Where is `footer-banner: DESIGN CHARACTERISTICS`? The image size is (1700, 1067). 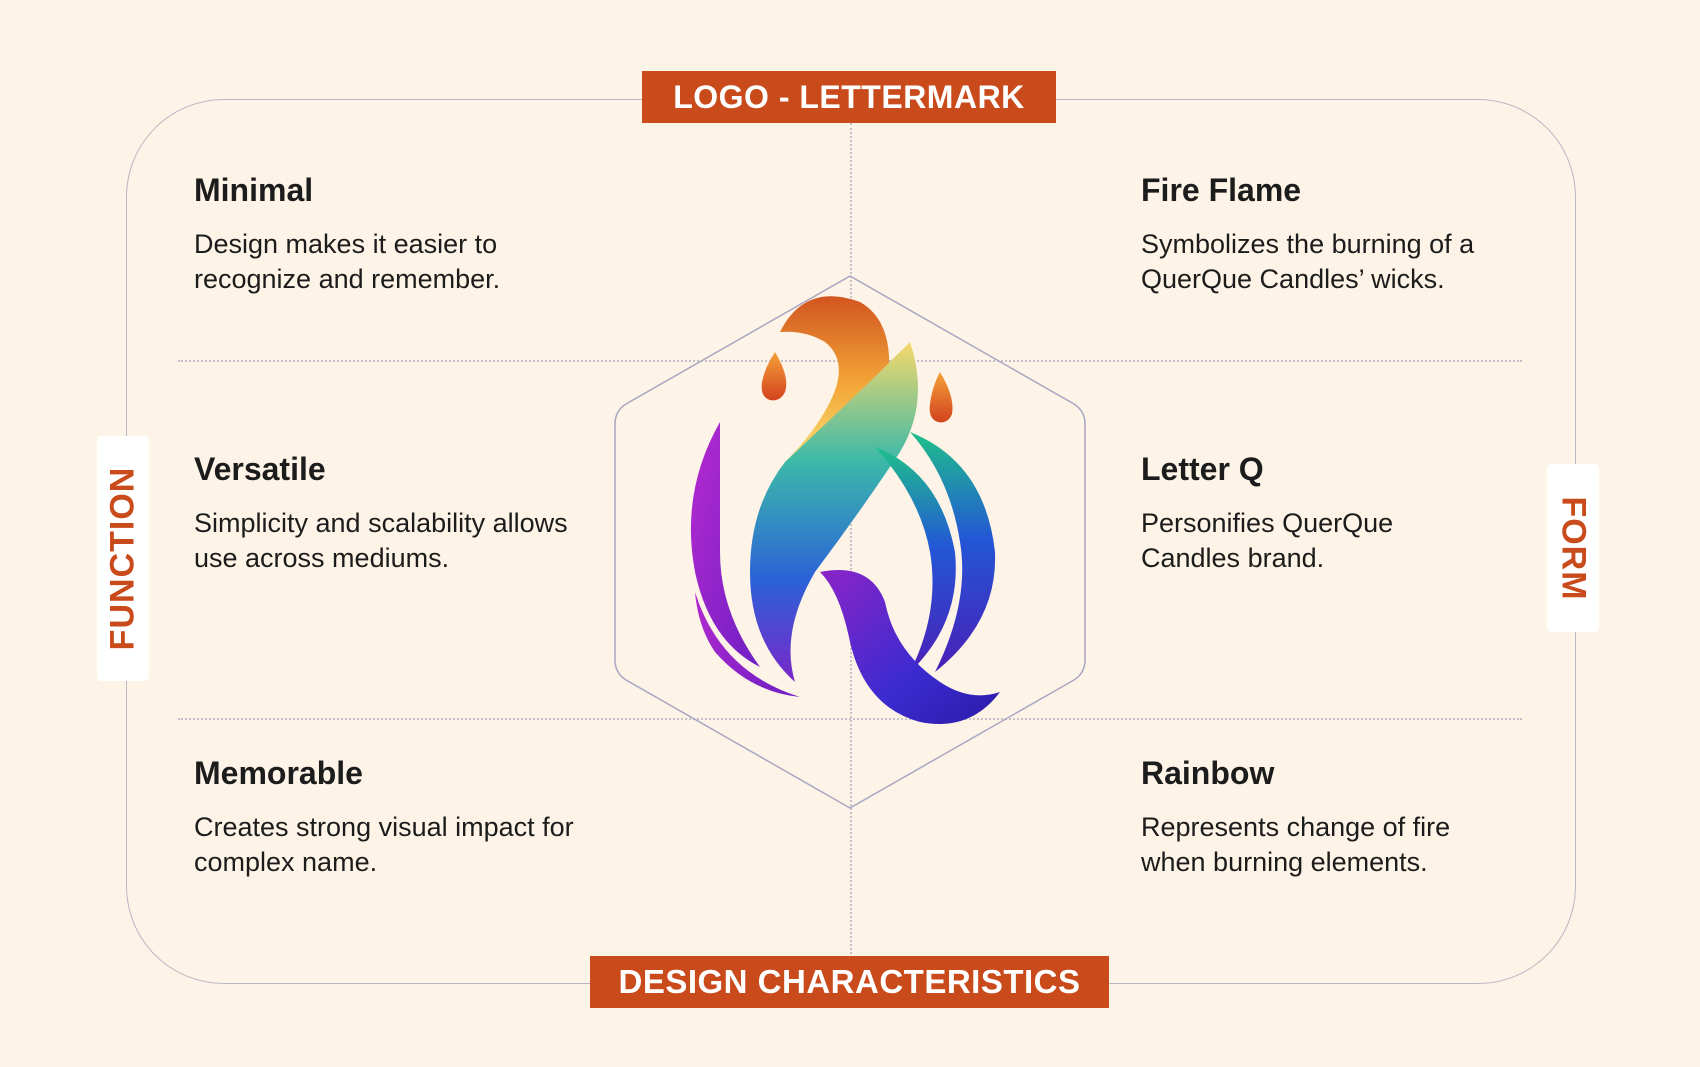 footer-banner: DESIGN CHARACTERISTICS is located at coordinates (849, 982).